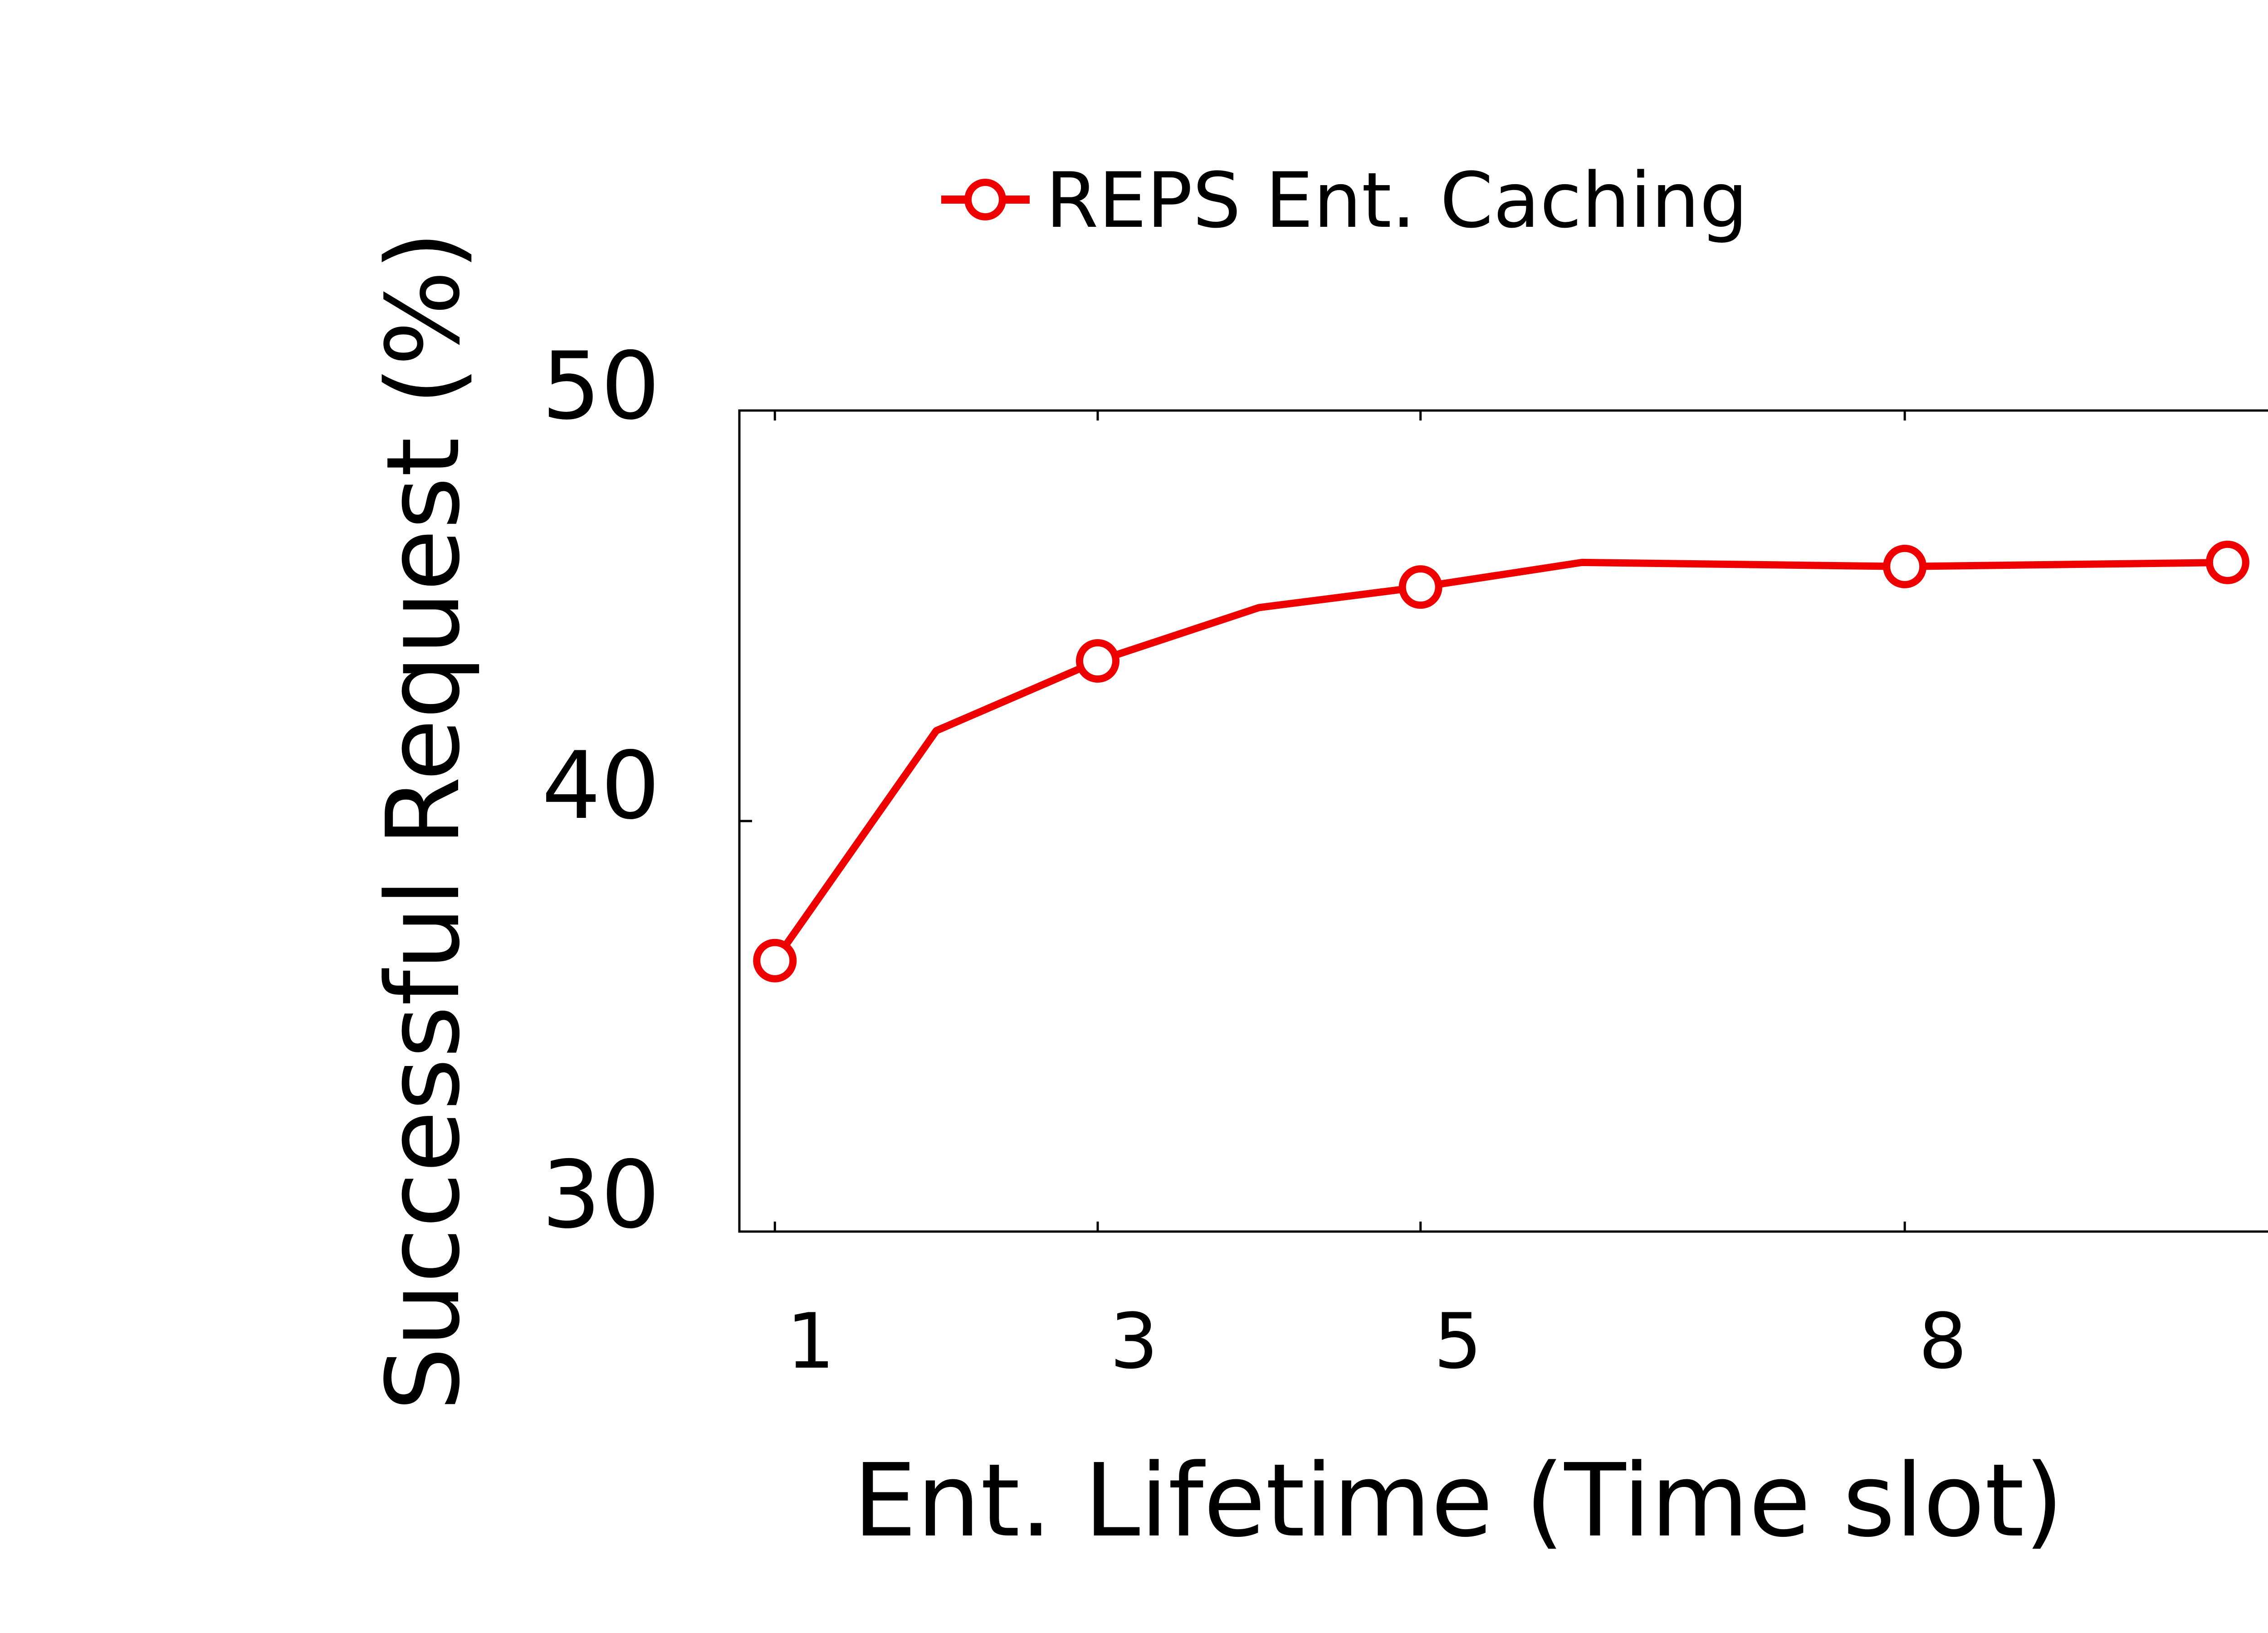 The width and height of the screenshot is (2268, 1633). I want to click on y-tick-label-40: 40, so click(601, 786).